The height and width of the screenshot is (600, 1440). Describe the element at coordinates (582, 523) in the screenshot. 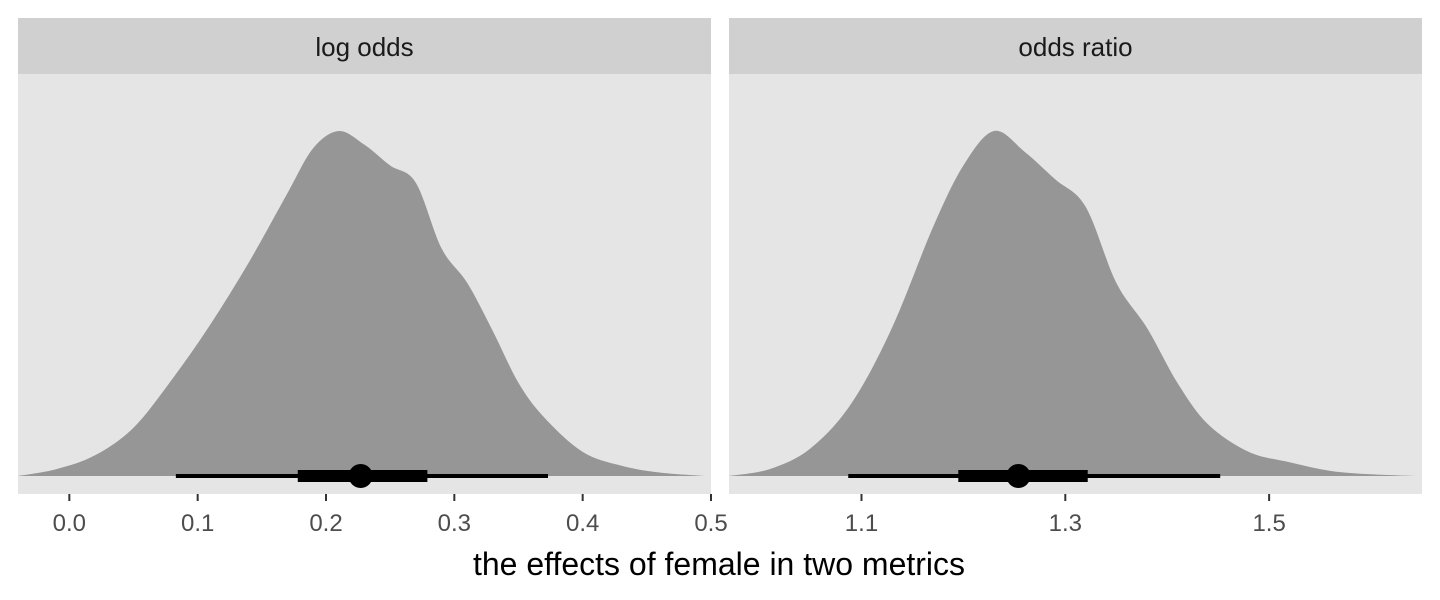

I see `x-tick-label: 0.4` at that location.